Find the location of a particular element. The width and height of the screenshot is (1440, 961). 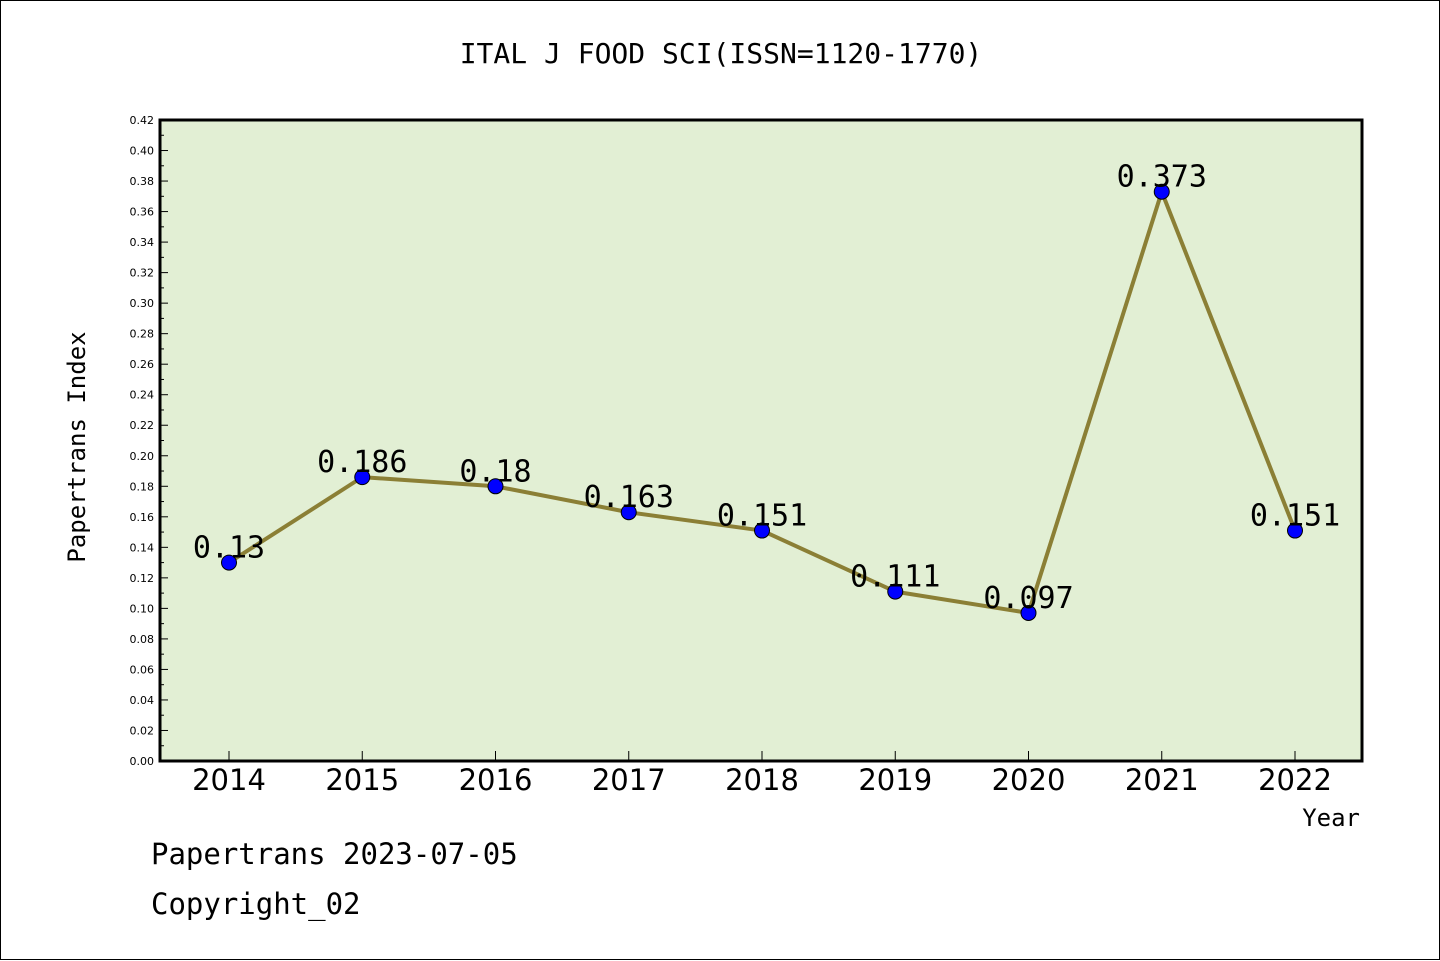

y-tick-label: 0.34 is located at coordinates (142, 242).